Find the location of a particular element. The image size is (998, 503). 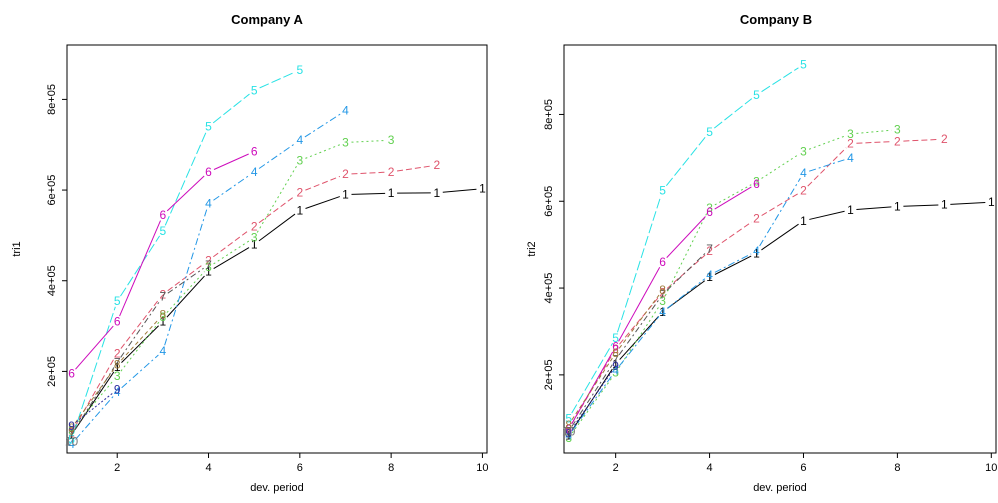

y-tick-label: 6e+05 is located at coordinates (52, 190).